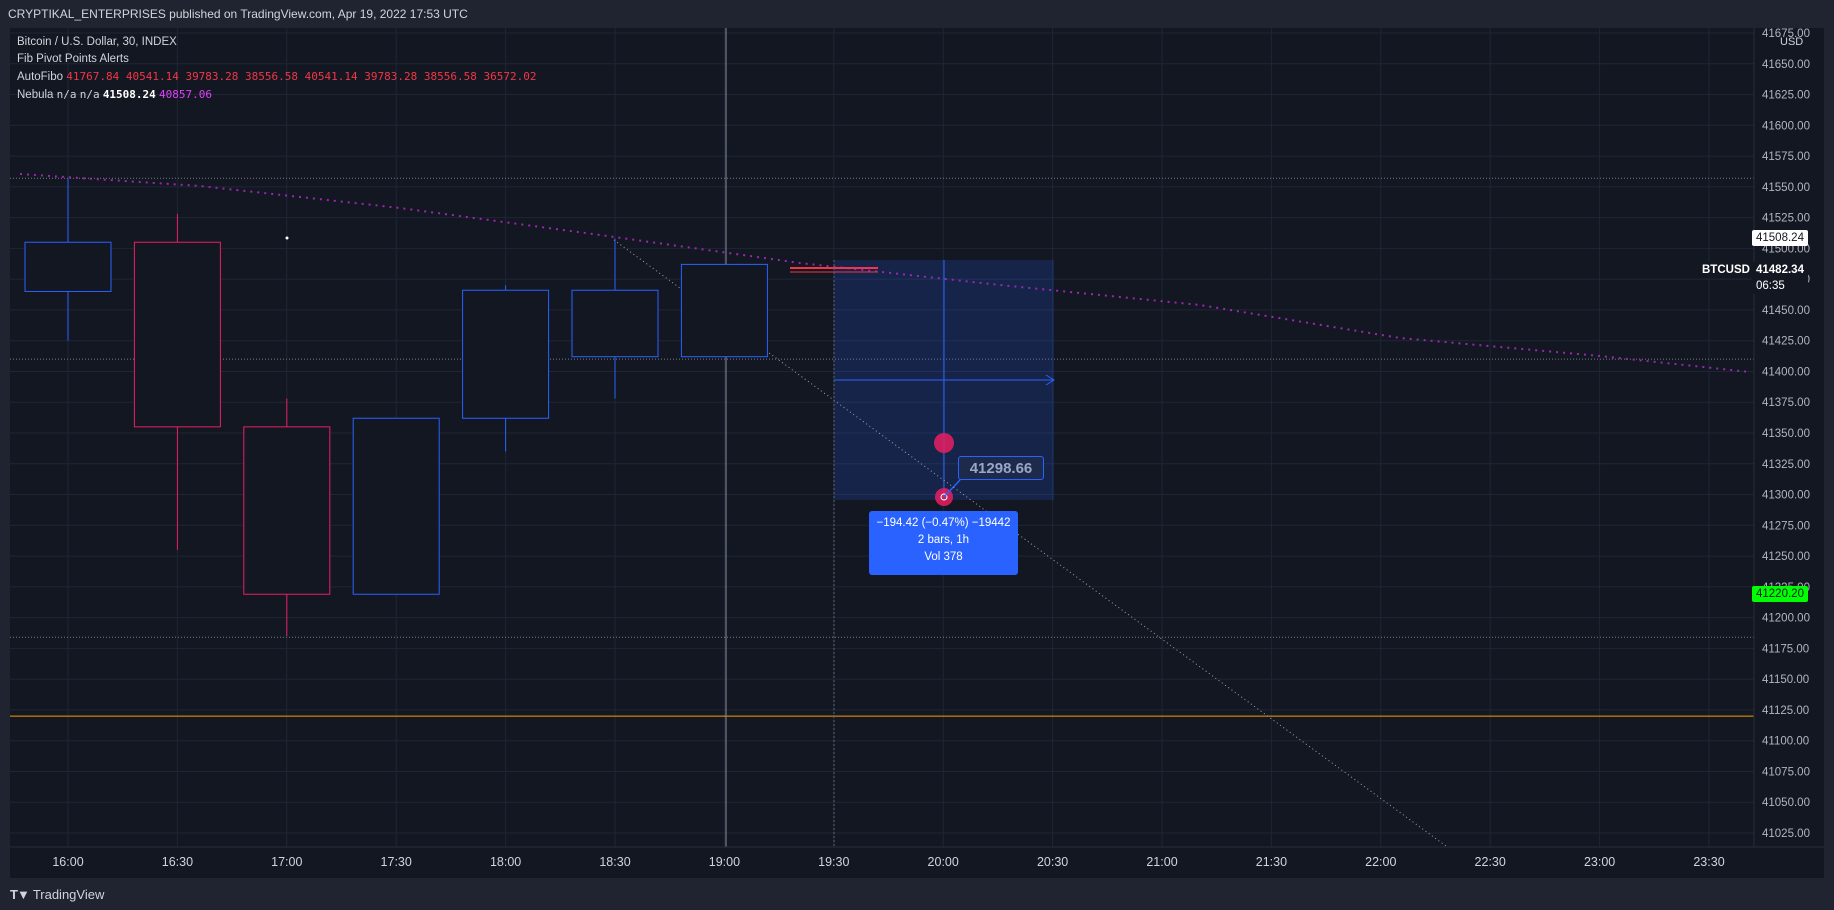 This screenshot has height=910, width=1834. Describe the element at coordinates (40, 77) in the screenshot. I see `autofibo-label: AutoFibo` at that location.